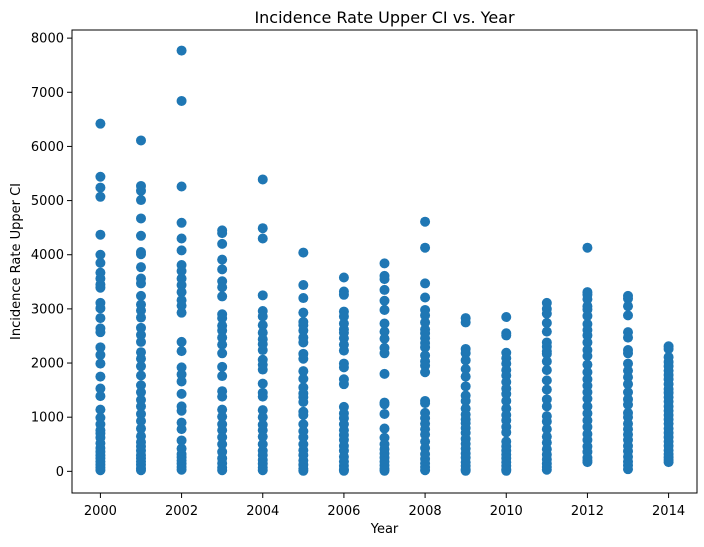 The width and height of the screenshot is (704, 547). Describe the element at coordinates (47, 201) in the screenshot. I see `y-tick-label: 5000` at that location.